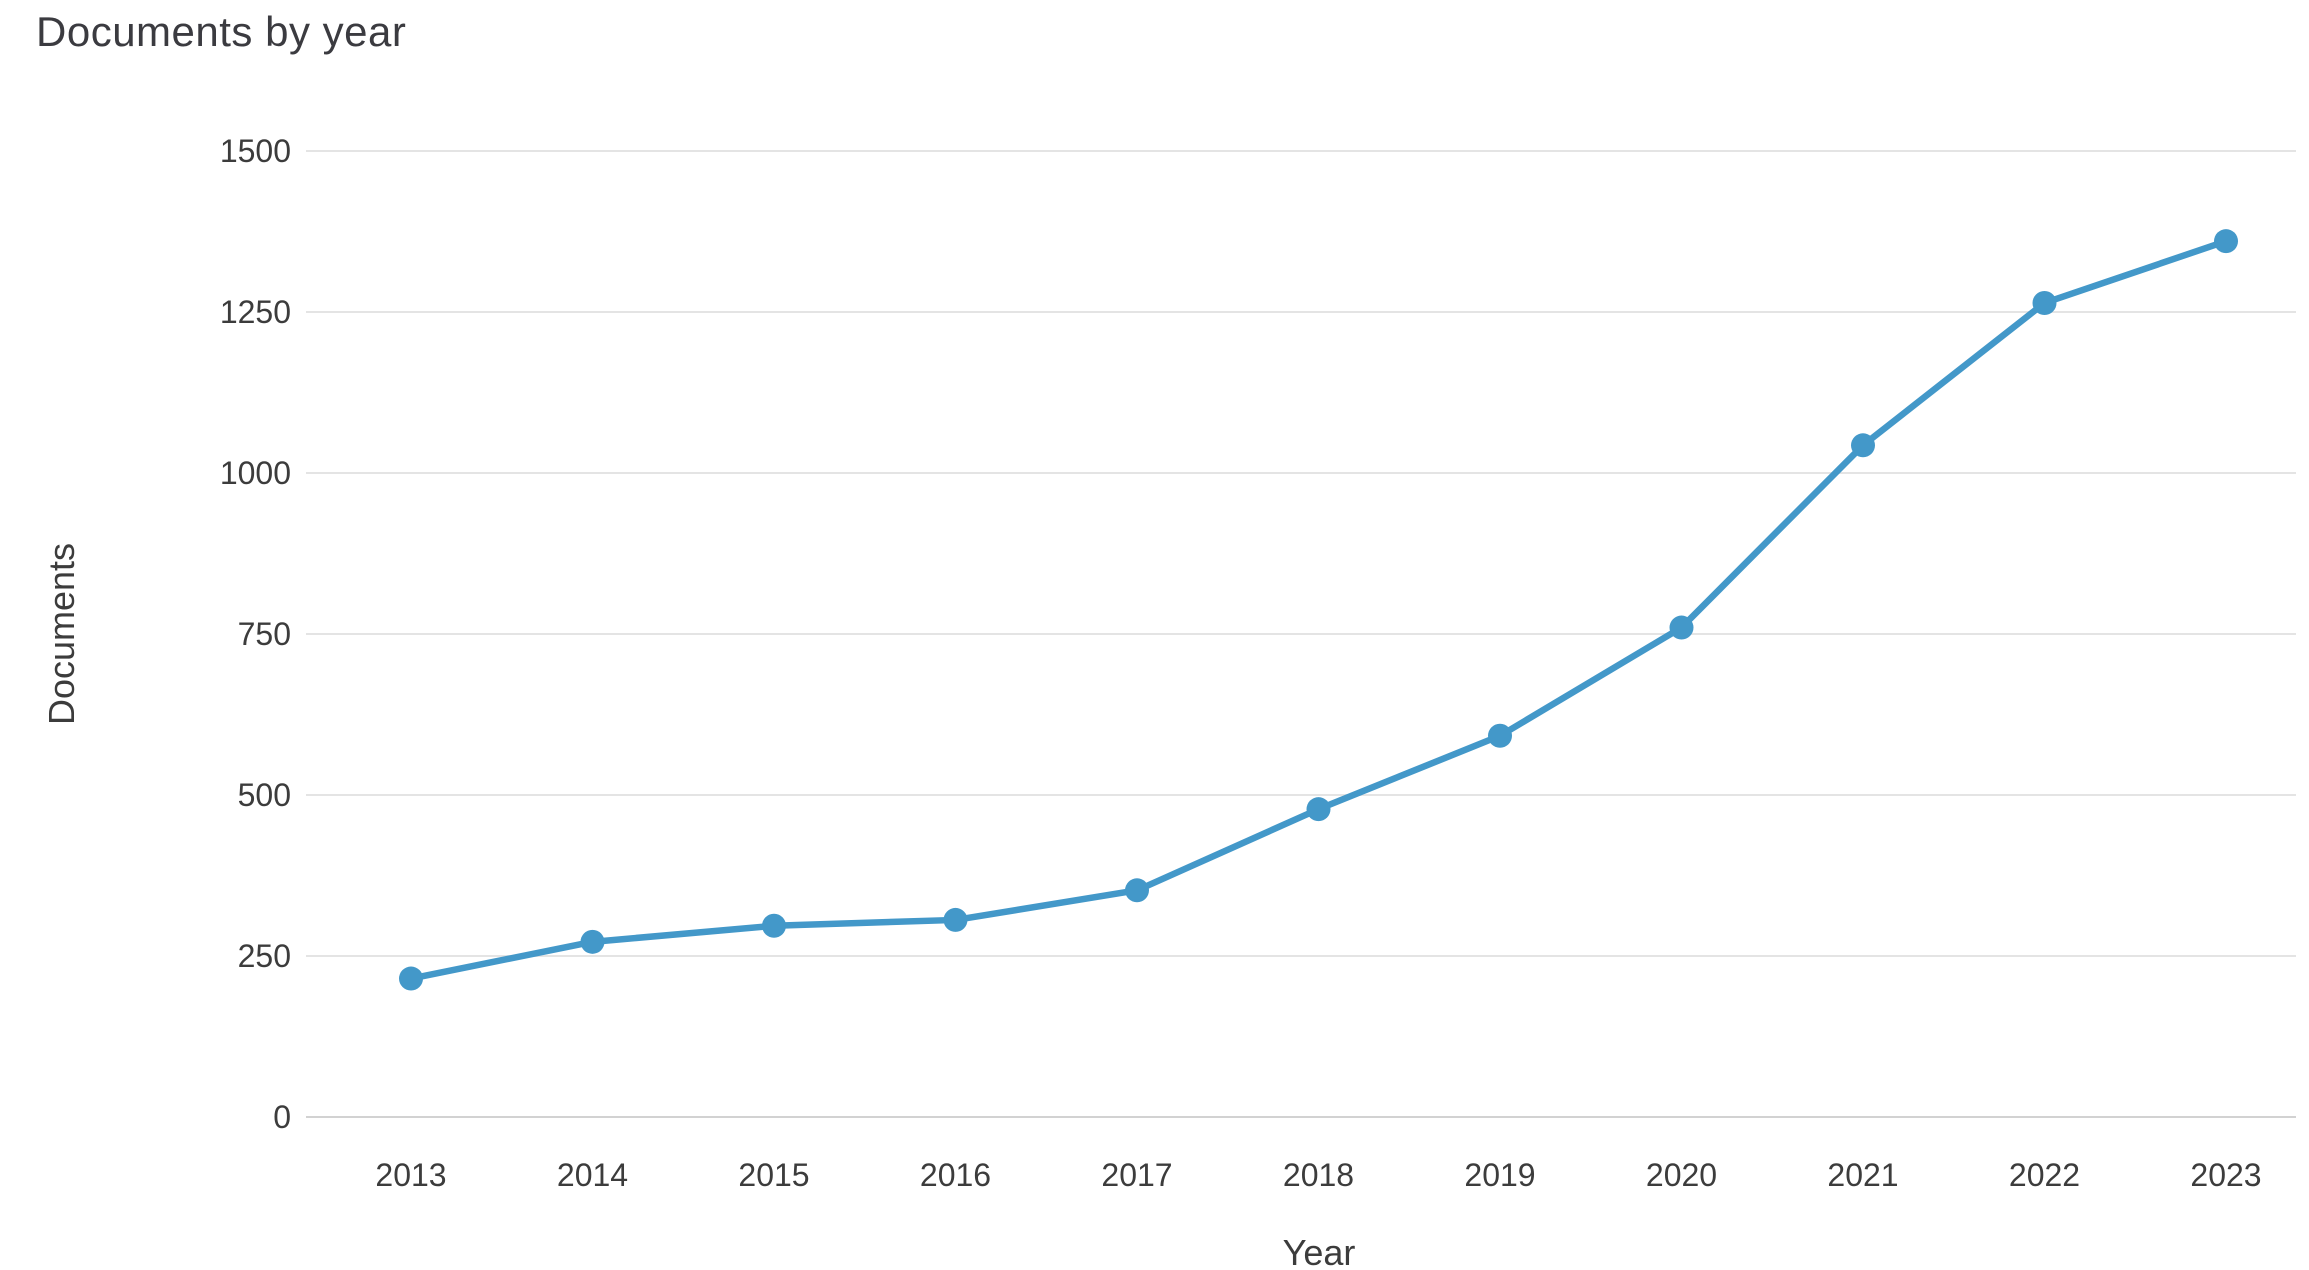  I want to click on y-tick-label: 1500, so click(255, 151).